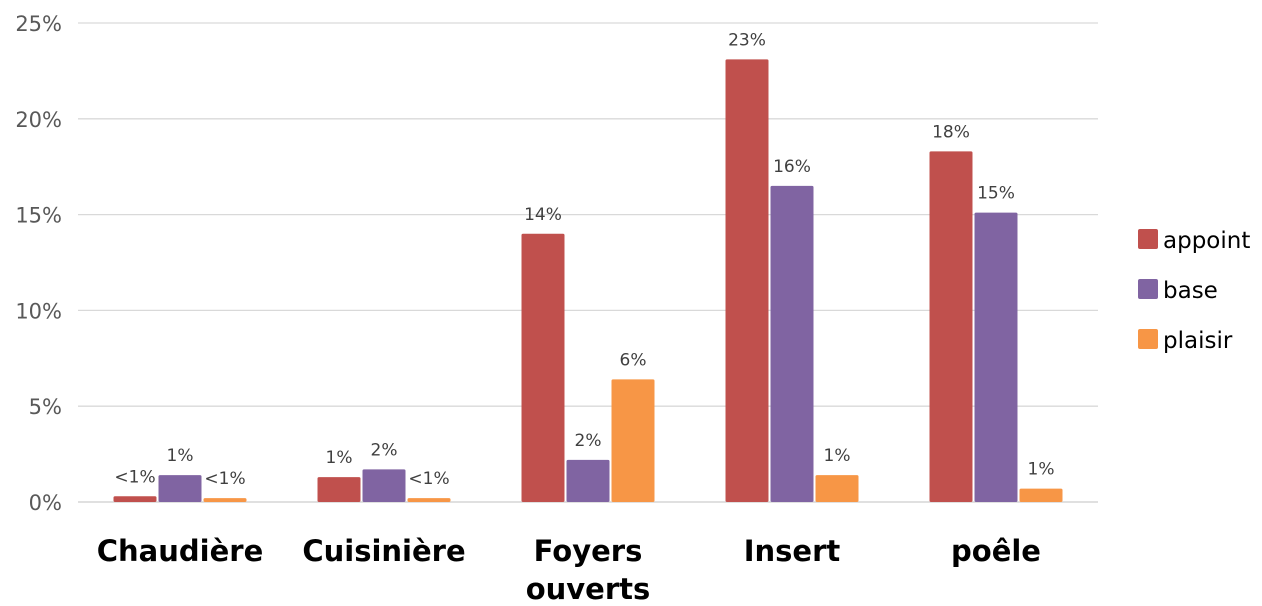 The image size is (1262, 606). What do you see at coordinates (45, 503) in the screenshot?
I see `y-tick-label: 0%` at bounding box center [45, 503].